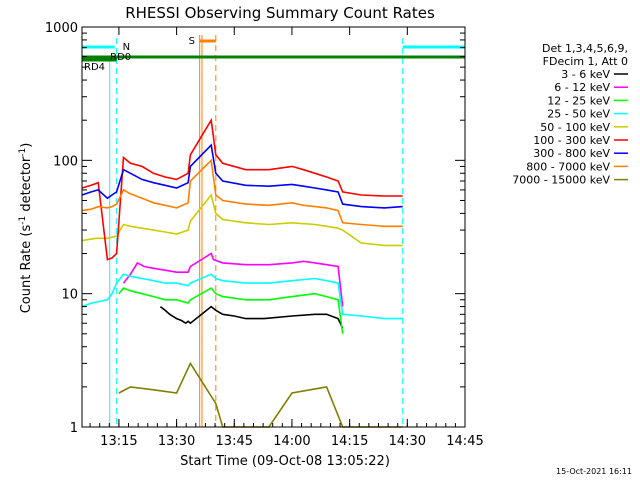  What do you see at coordinates (61, 28) in the screenshot?
I see `y-tick-label-3: 1000` at bounding box center [61, 28].